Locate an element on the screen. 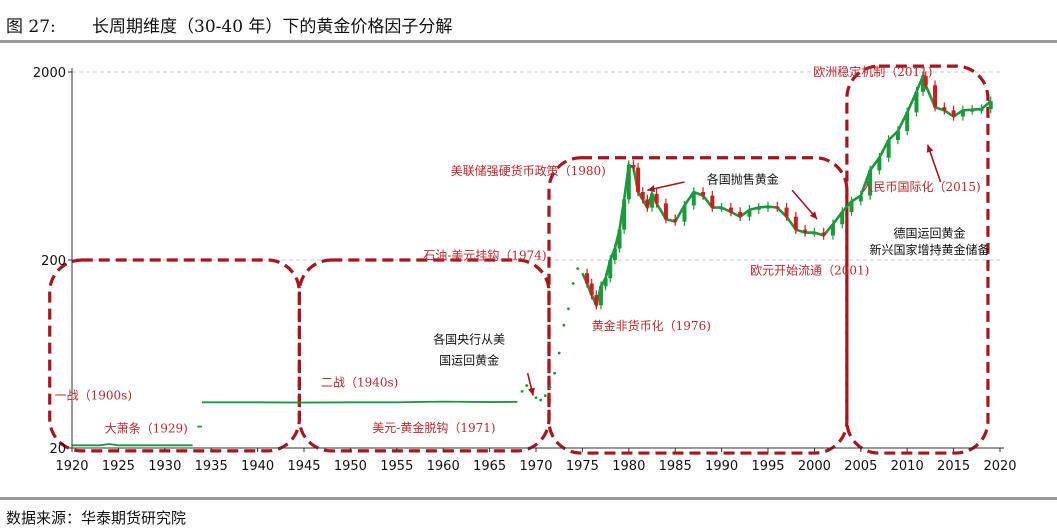 This screenshot has width=1057, height=531. period-box-1920-1944 is located at coordinates (174, 355).